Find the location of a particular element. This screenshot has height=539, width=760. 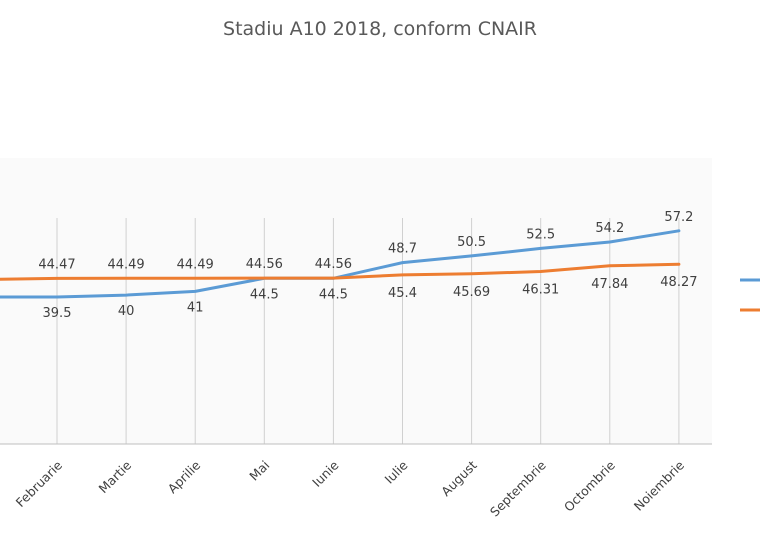

data-label: 39.5 is located at coordinates (57, 313).